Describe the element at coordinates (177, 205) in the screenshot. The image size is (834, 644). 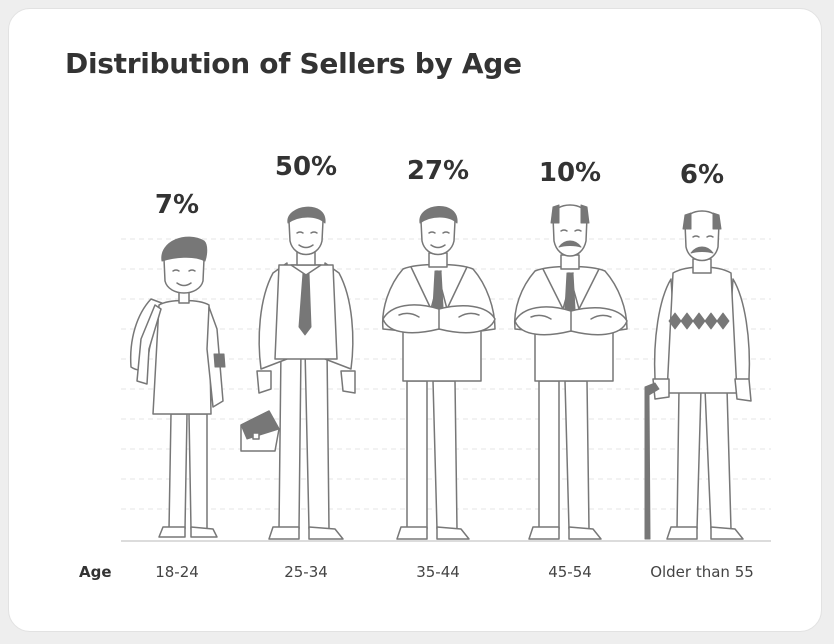
I see `value-label-18-24: 7%` at that location.